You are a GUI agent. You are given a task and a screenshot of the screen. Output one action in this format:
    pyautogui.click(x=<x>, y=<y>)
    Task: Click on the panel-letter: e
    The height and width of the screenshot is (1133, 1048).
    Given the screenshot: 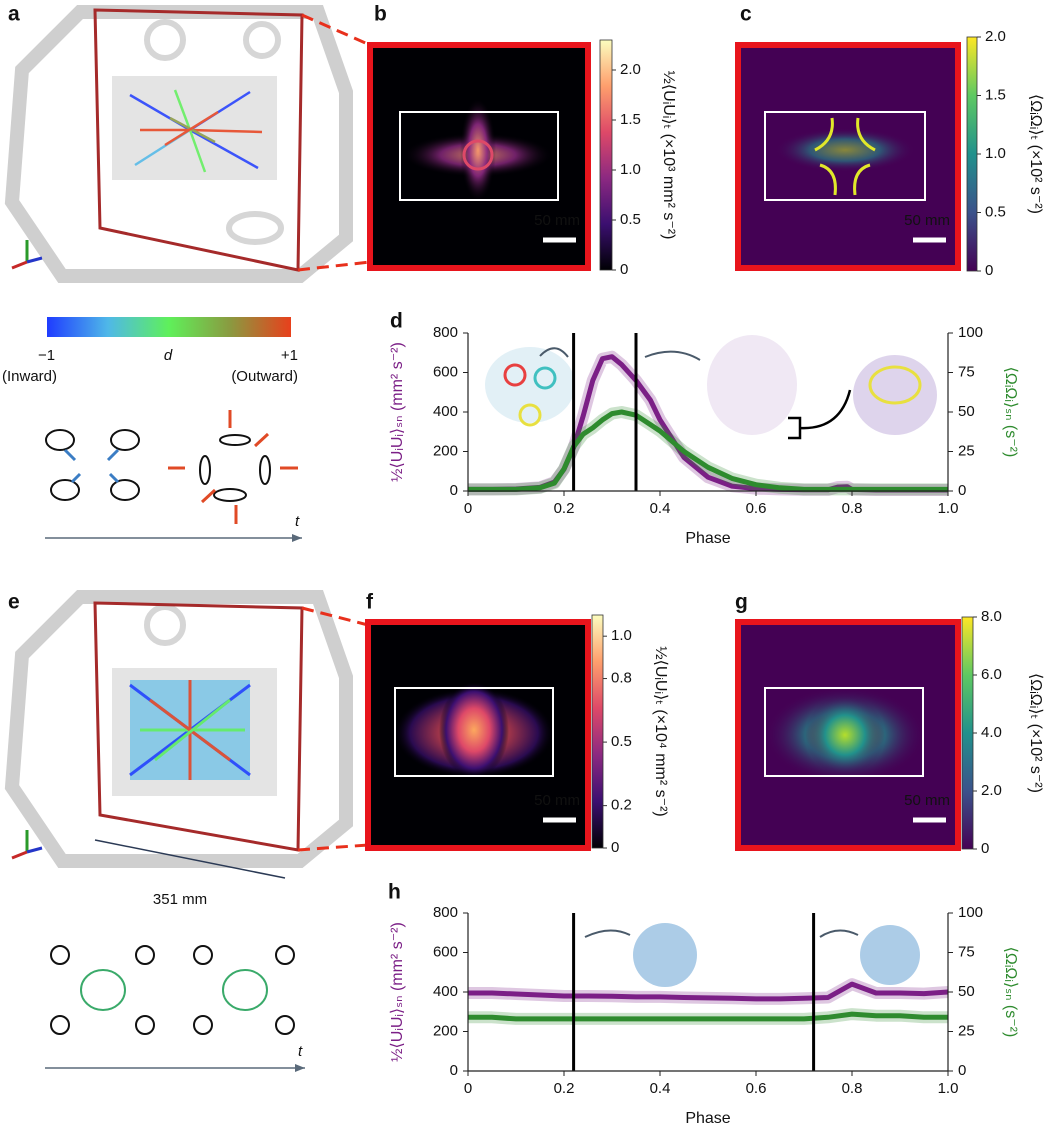 What is the action you would take?
    pyautogui.click(x=14, y=602)
    